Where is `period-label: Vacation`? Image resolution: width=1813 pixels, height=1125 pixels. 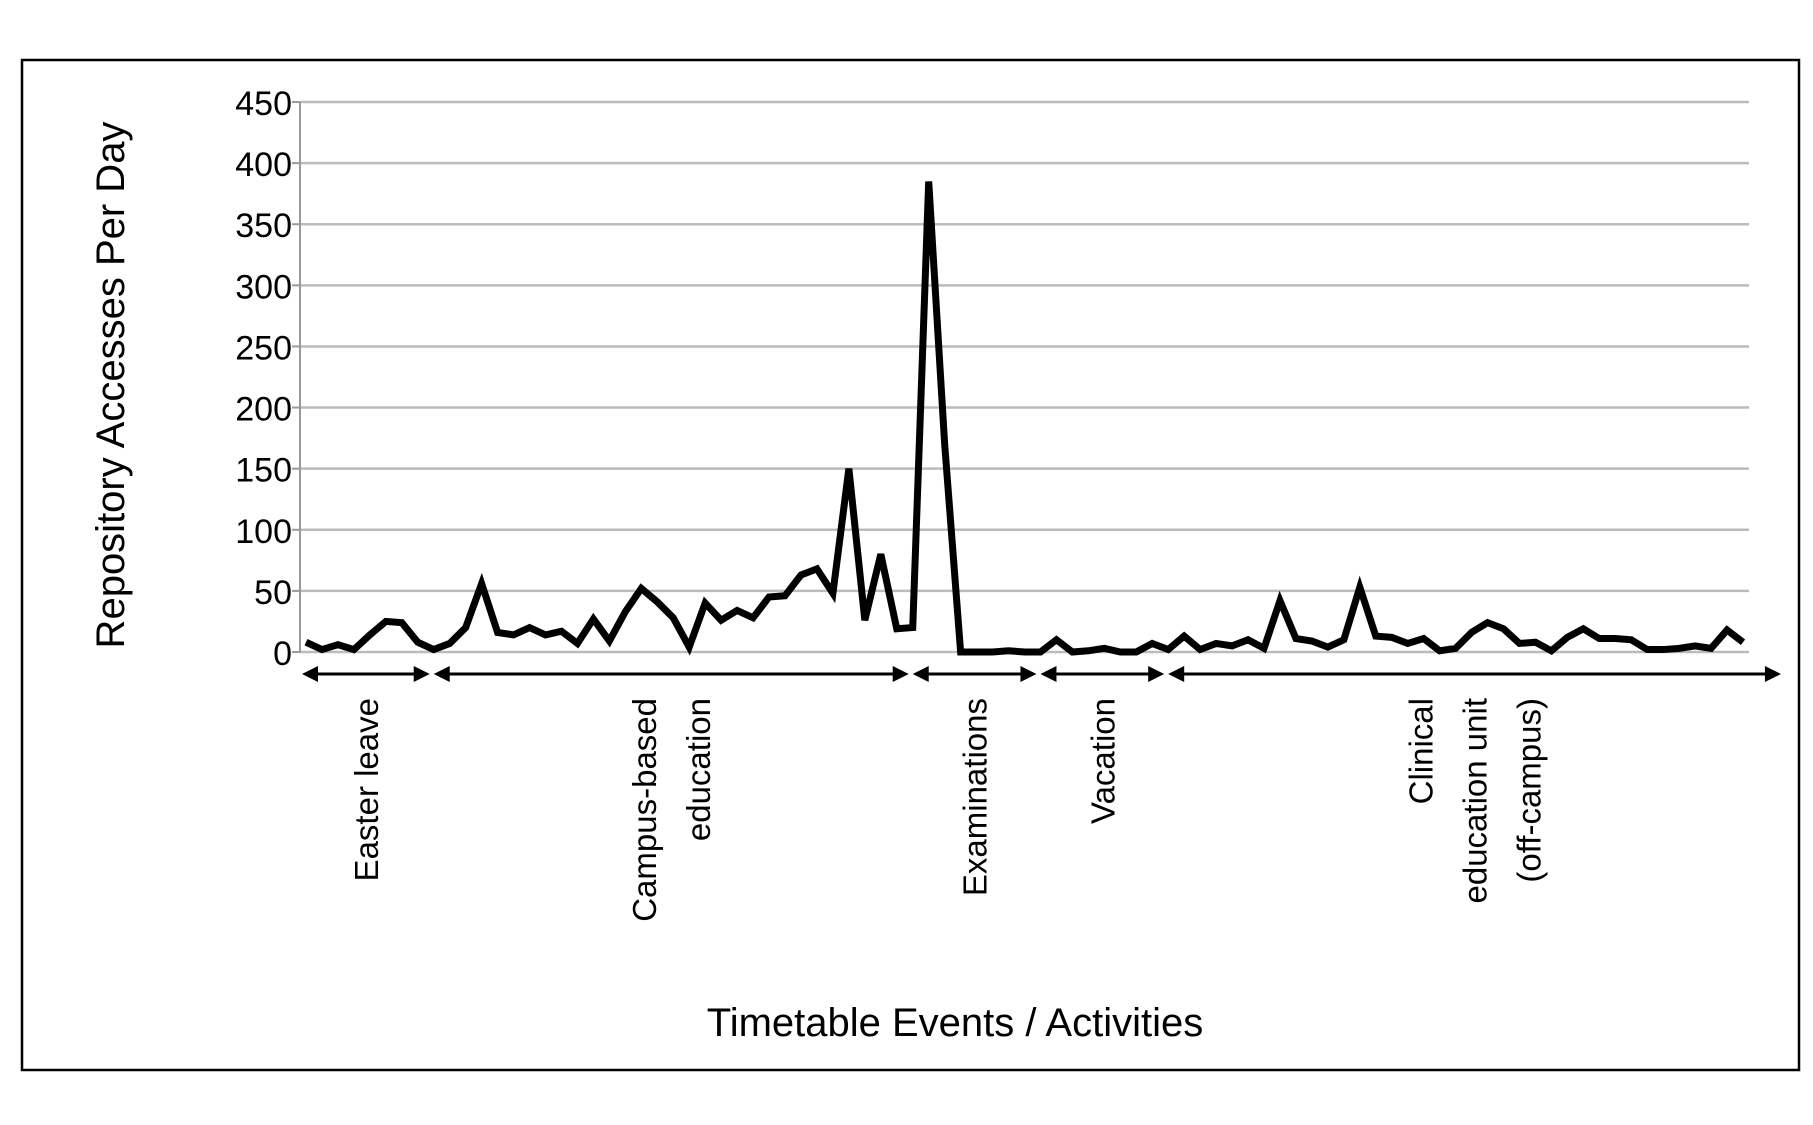 period-label: Vacation is located at coordinates (1102, 761).